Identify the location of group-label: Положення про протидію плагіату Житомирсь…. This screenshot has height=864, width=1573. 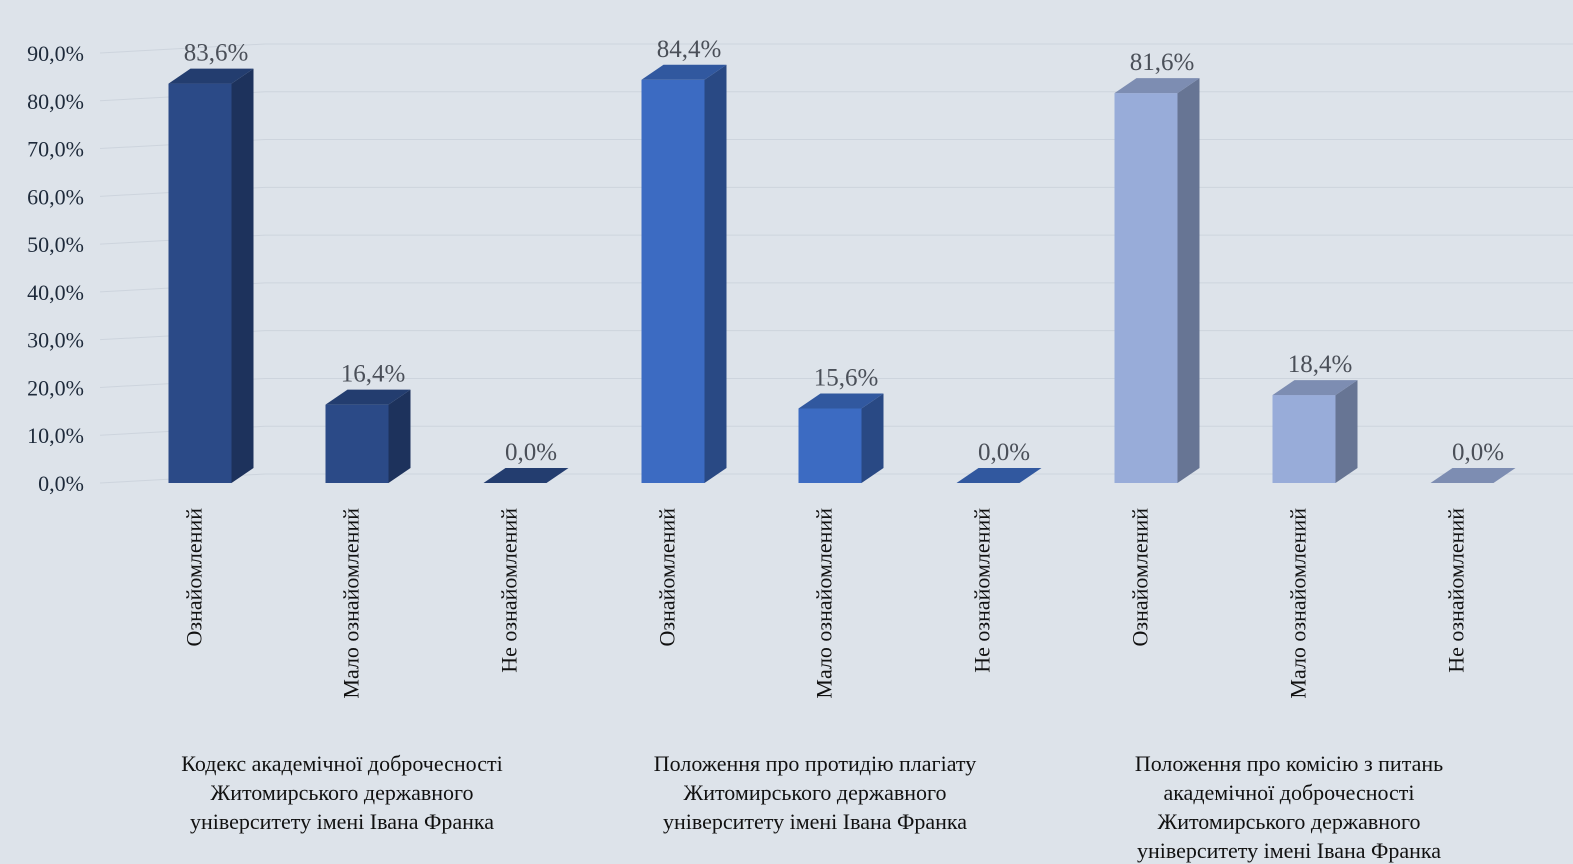
(815, 792).